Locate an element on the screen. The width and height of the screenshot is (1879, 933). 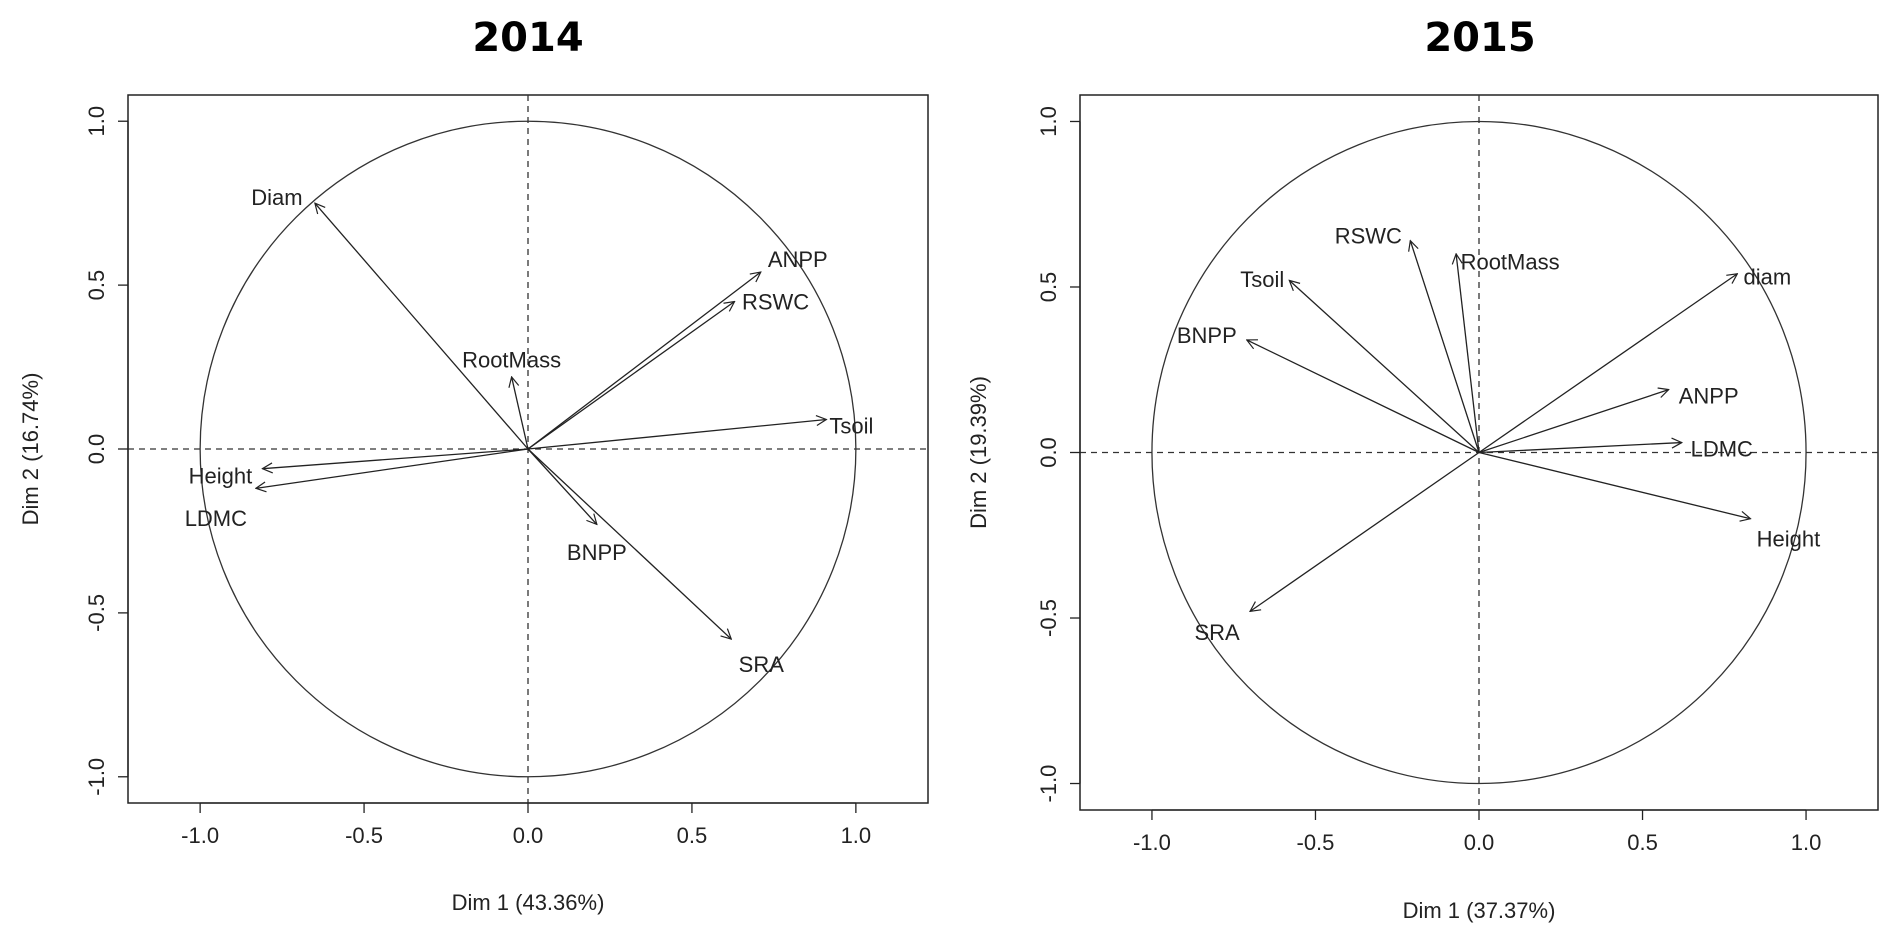
vector-label-diam: diam is located at coordinates (1768, 277).